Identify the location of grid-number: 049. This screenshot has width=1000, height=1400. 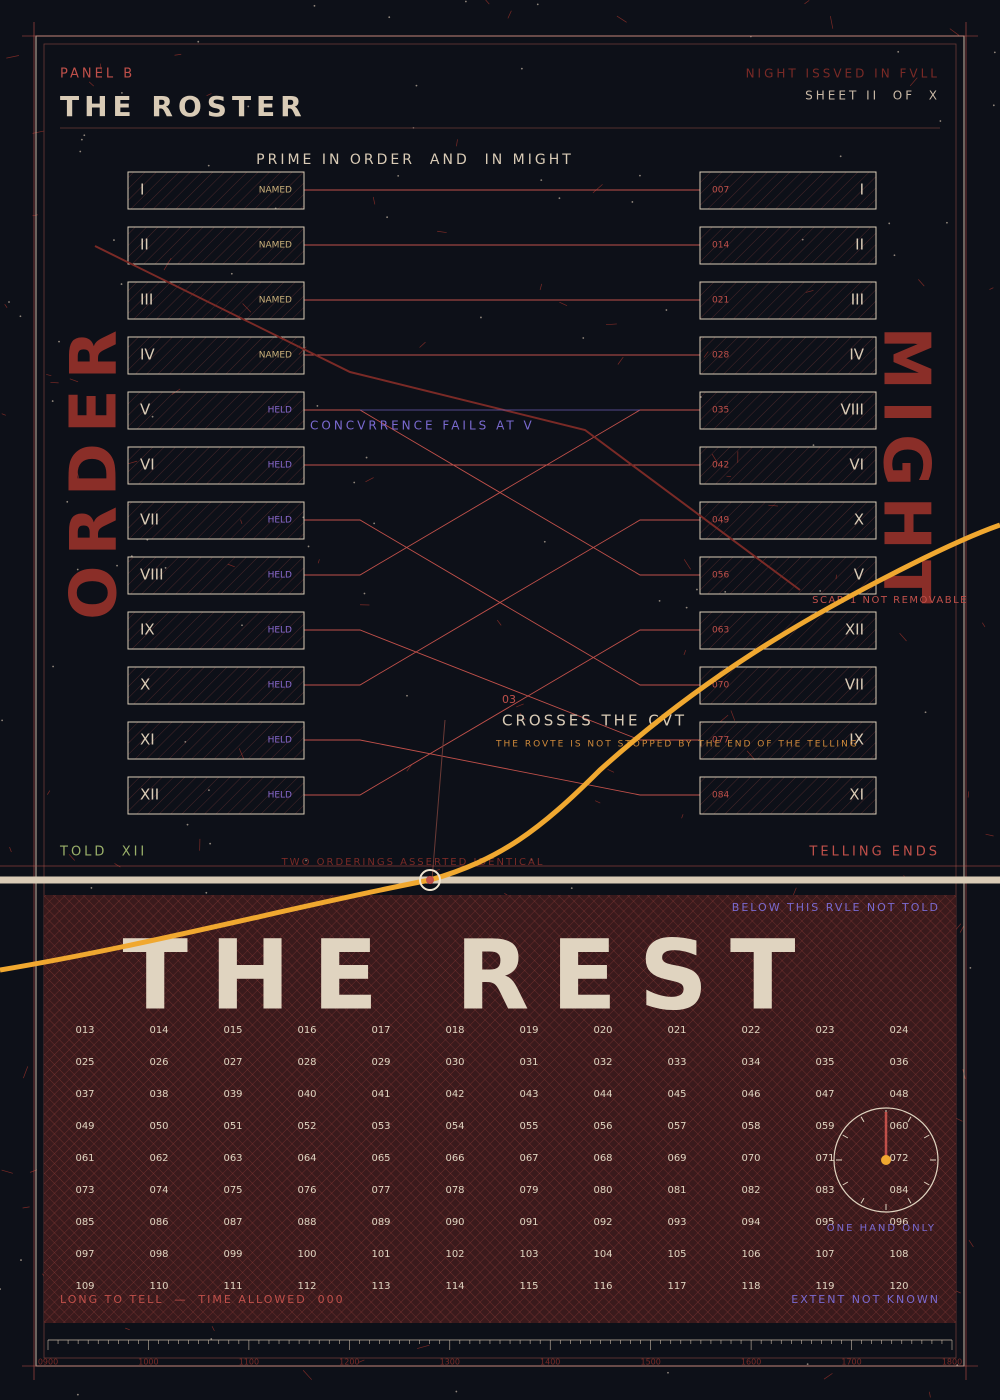
(84, 1126).